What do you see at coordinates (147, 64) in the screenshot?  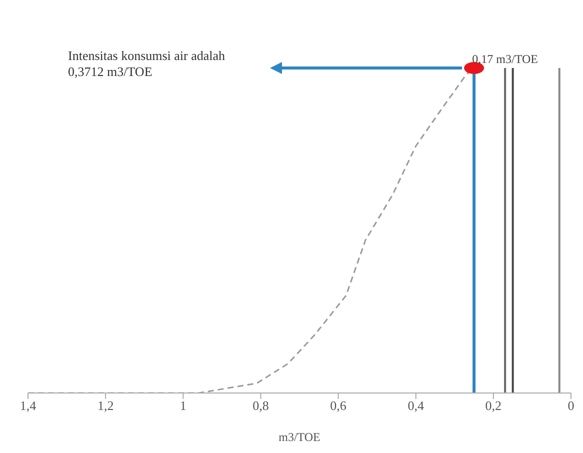 I see `annotation: Intensitas konsumsi air adalah 0,3712 m3/TOE` at bounding box center [147, 64].